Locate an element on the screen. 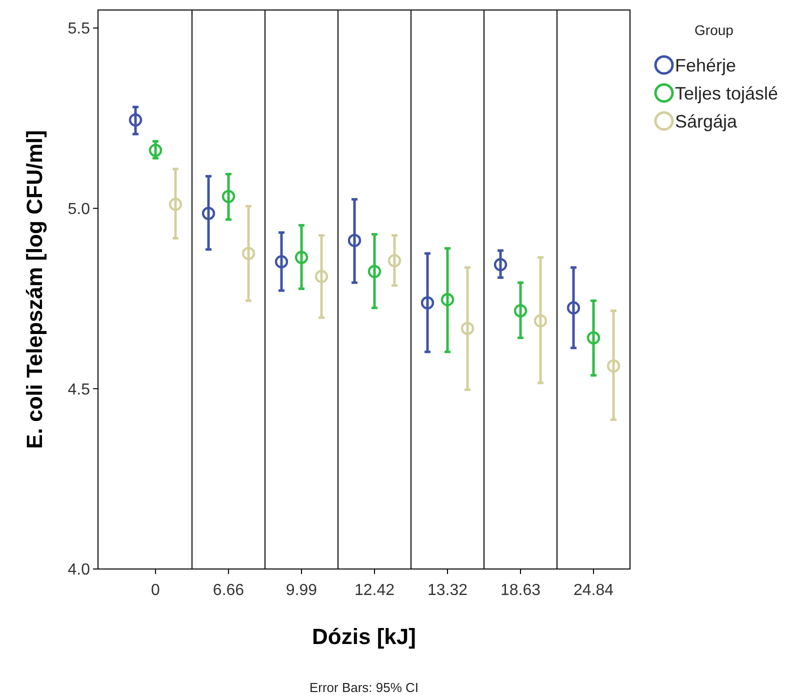 This screenshot has width=808, height=699. legend-label: Teljes tojáslé is located at coordinates (726, 93).